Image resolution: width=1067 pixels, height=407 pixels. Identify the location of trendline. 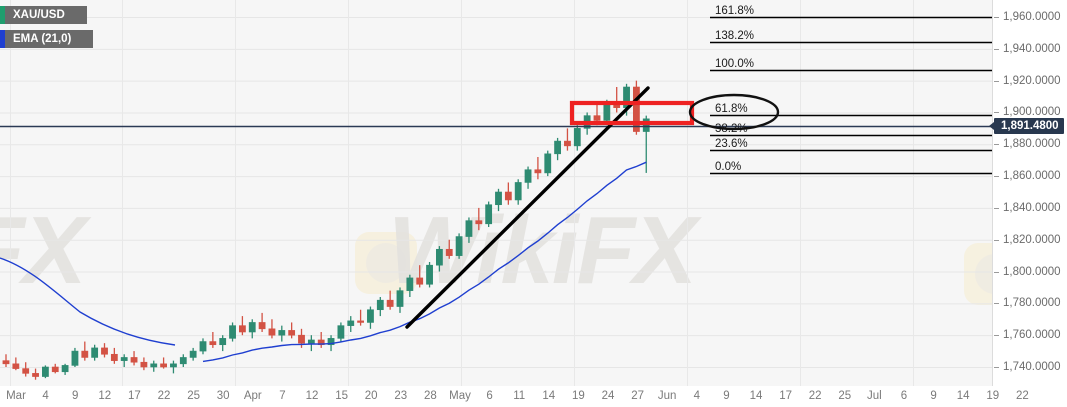
(527, 207).